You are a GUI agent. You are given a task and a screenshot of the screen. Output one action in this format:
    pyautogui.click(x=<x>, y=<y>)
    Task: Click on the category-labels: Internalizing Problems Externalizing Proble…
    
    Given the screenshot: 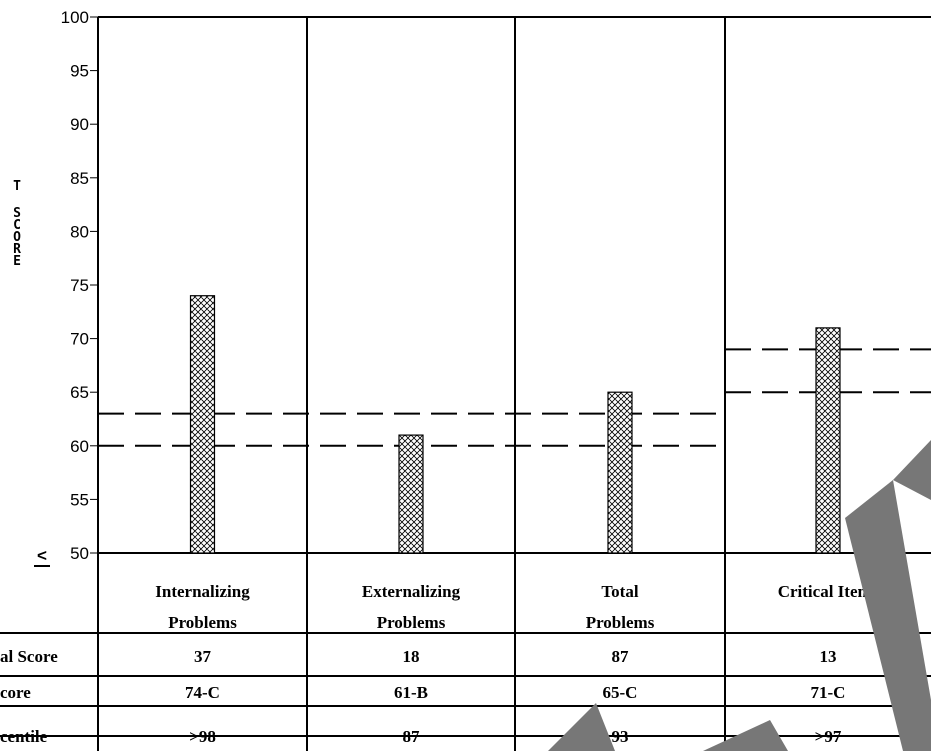 What is the action you would take?
    pyautogui.click(x=516, y=607)
    